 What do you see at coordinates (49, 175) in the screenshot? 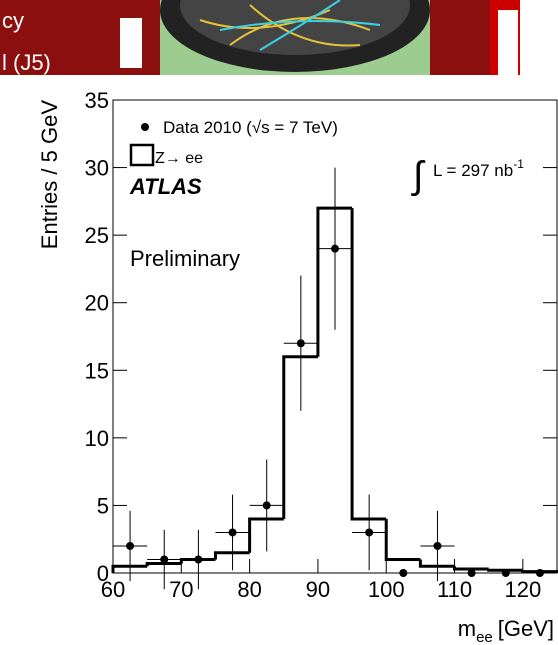
I see `y-axis-label: Entries / 5 GeV` at bounding box center [49, 175].